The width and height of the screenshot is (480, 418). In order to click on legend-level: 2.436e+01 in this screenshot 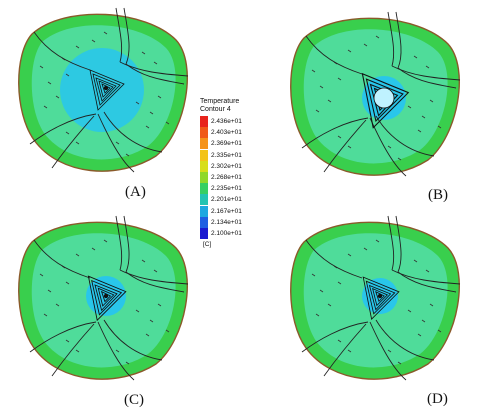, I will do `click(230, 121)`.